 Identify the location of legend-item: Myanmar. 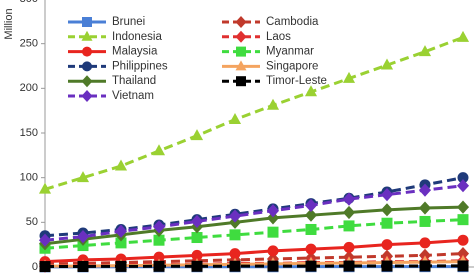
(268, 52).